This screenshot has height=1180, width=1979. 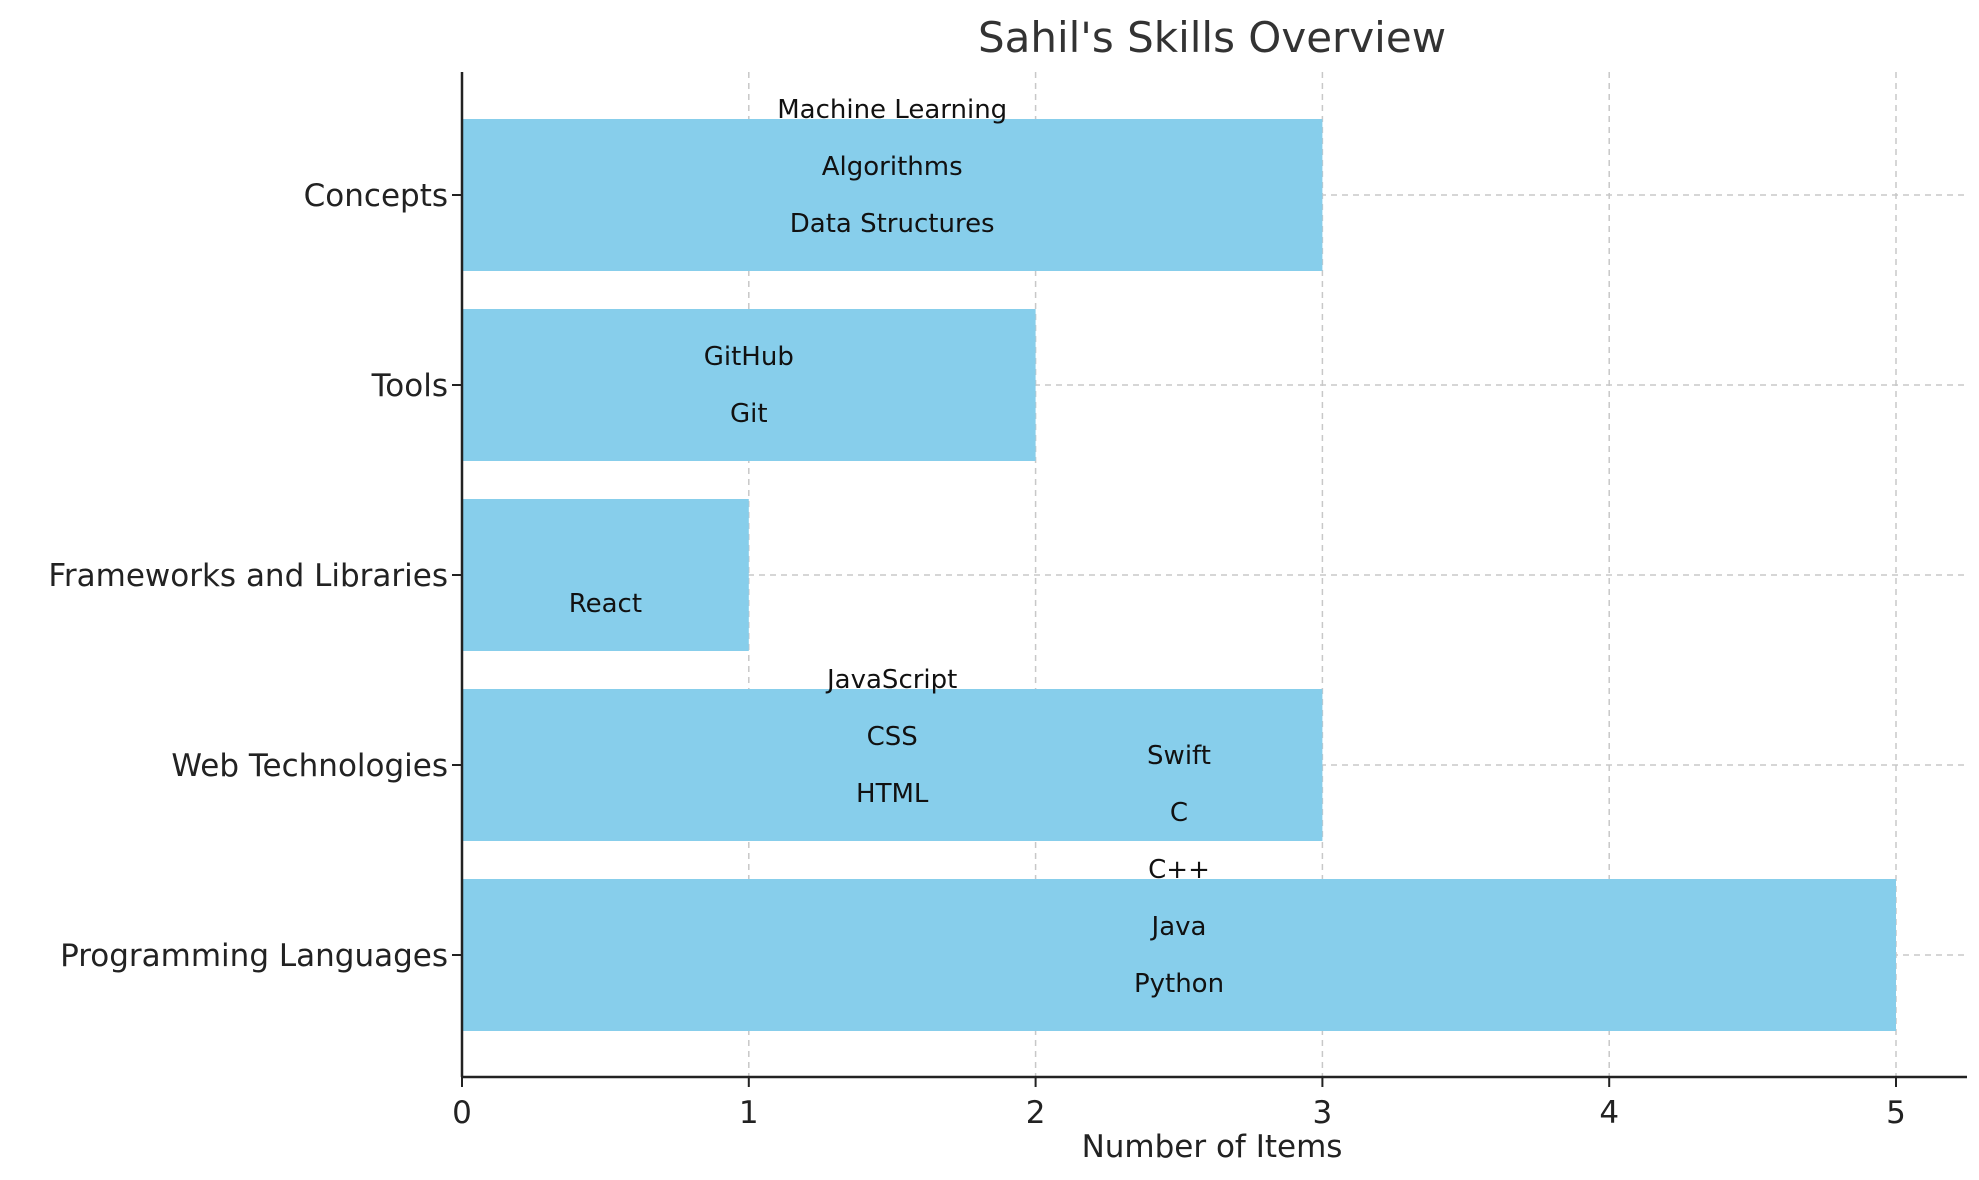 What do you see at coordinates (462, 1113) in the screenshot?
I see `x-tick-label: 0` at bounding box center [462, 1113].